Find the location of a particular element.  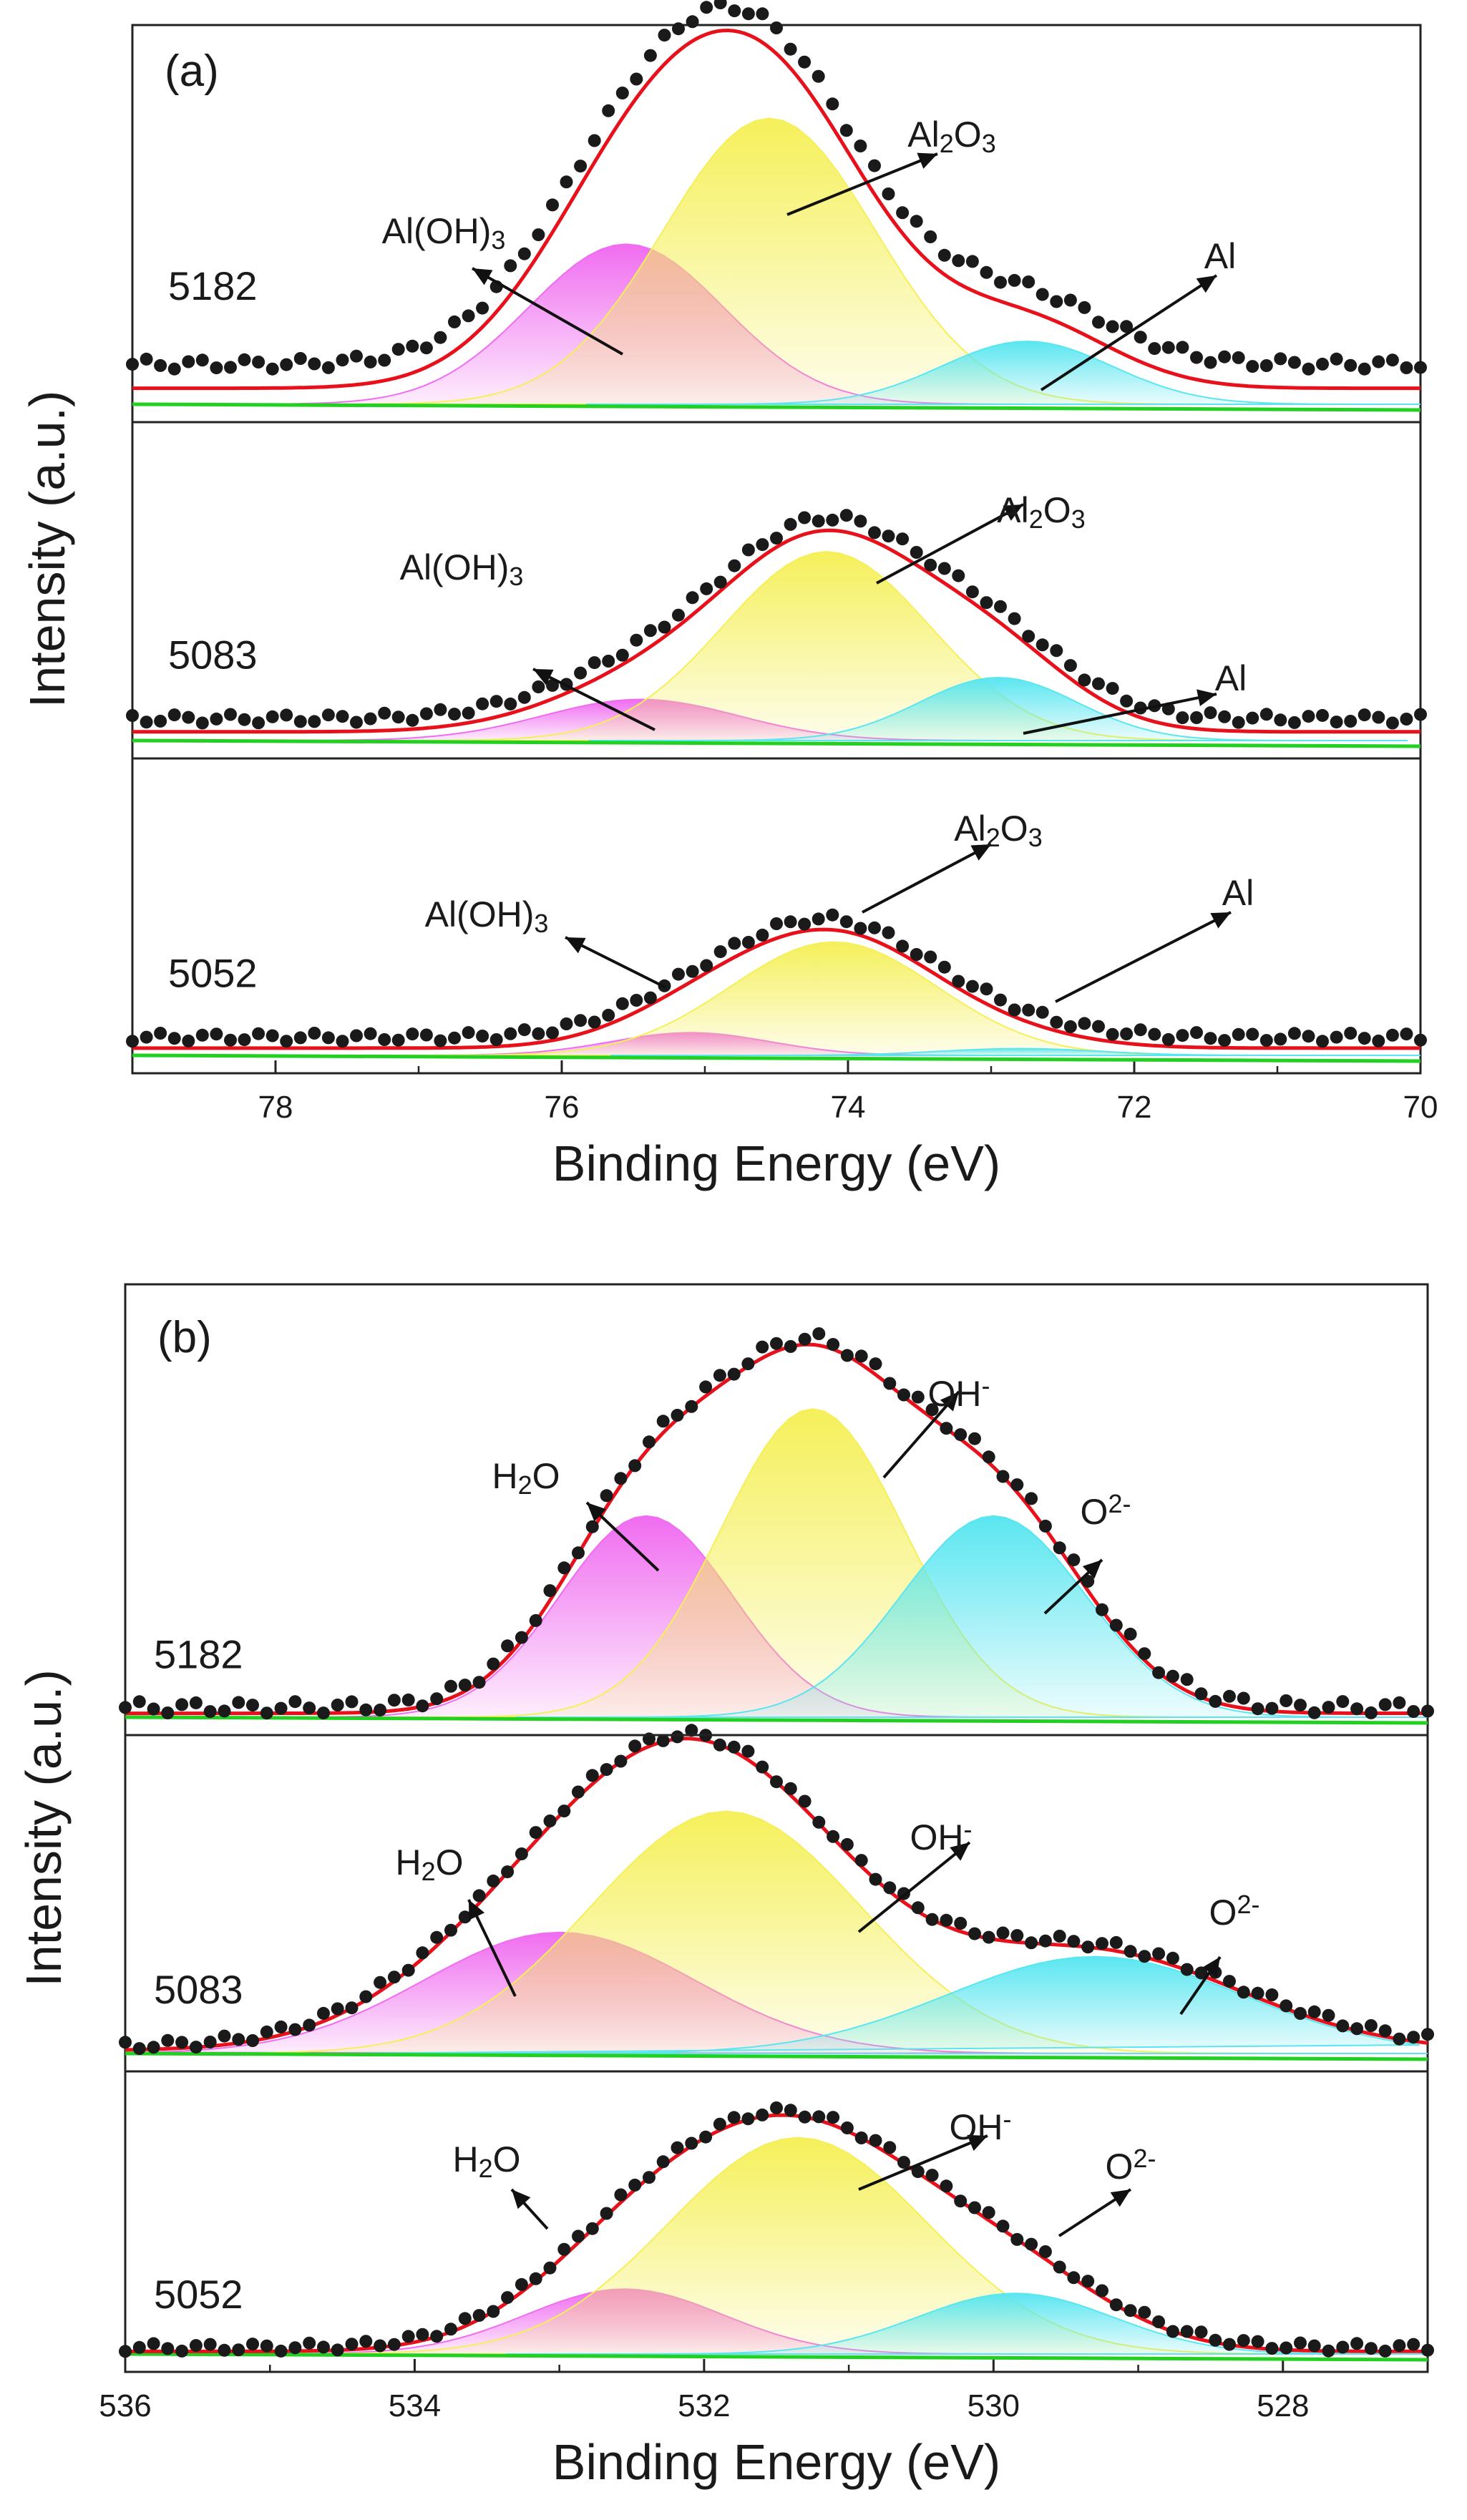

peak-label: Al(OH)3 is located at coordinates (487, 916).